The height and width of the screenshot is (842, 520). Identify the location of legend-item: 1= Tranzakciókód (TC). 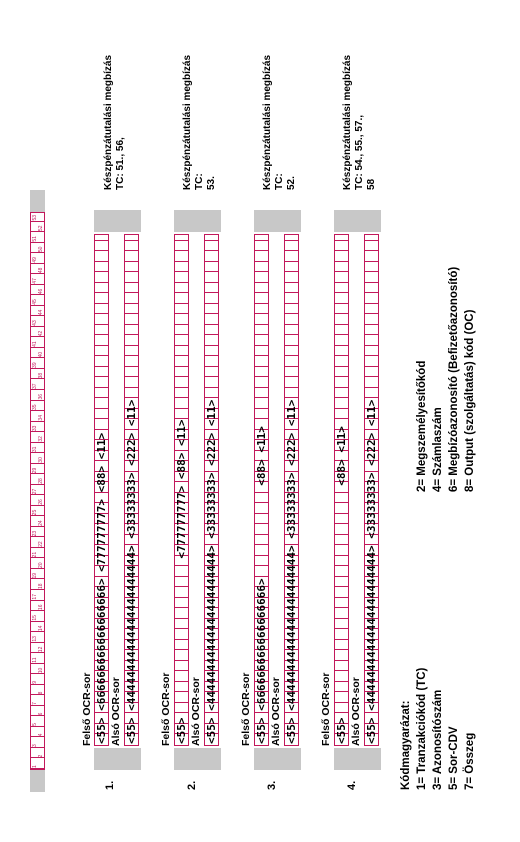
(422, 728).